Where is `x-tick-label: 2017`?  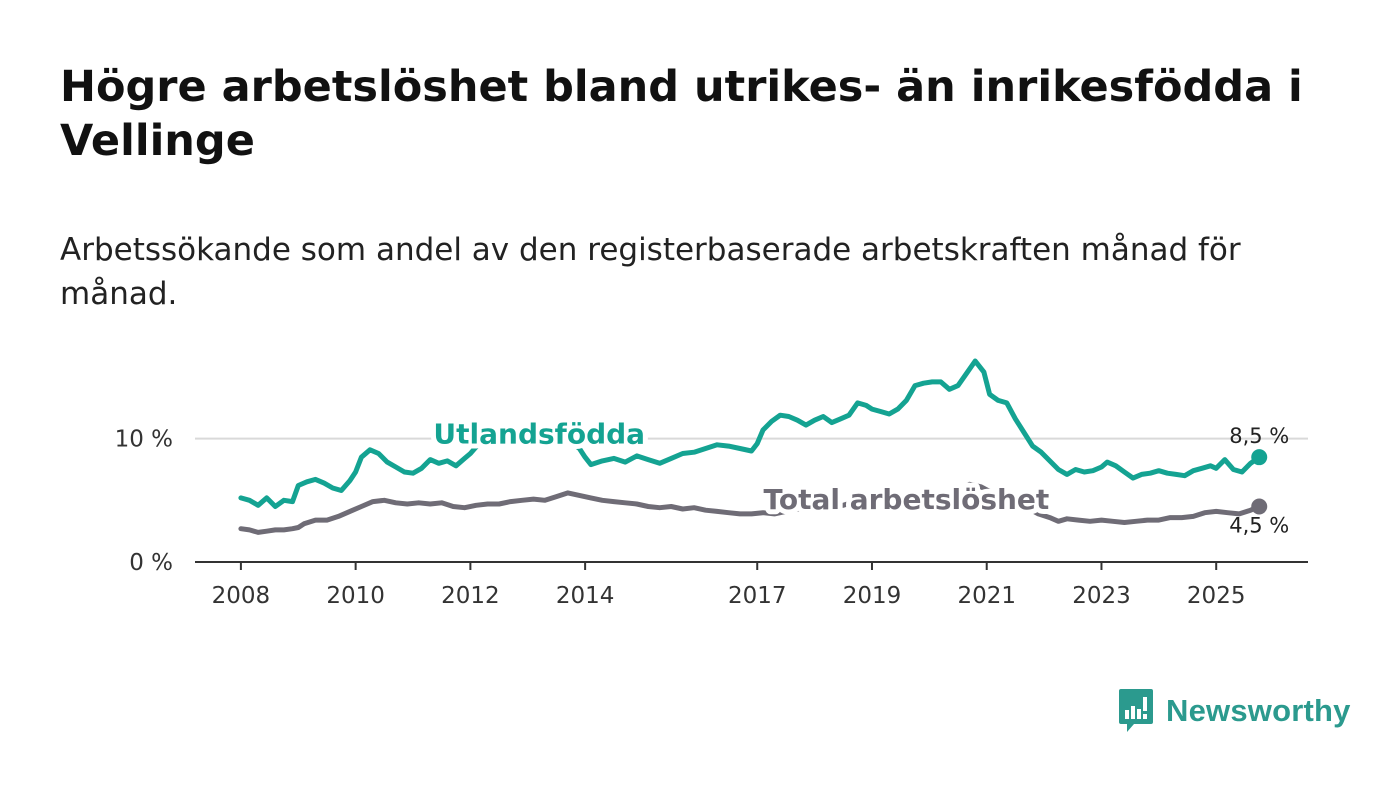 x-tick-label: 2017 is located at coordinates (757, 596).